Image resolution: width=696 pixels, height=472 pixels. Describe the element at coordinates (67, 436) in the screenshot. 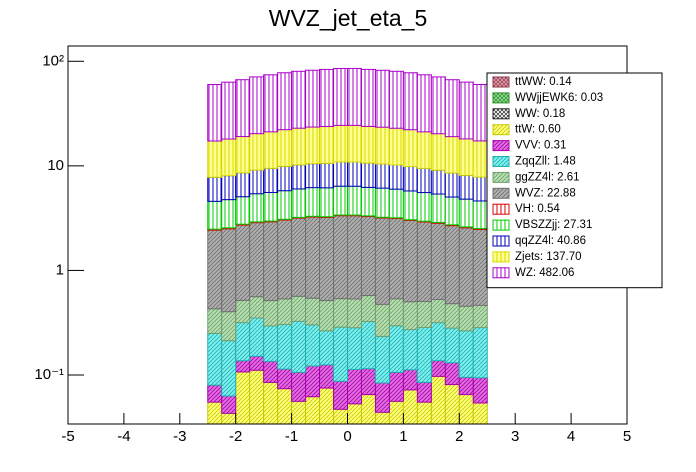

I see `x-tick-label: -5` at that location.